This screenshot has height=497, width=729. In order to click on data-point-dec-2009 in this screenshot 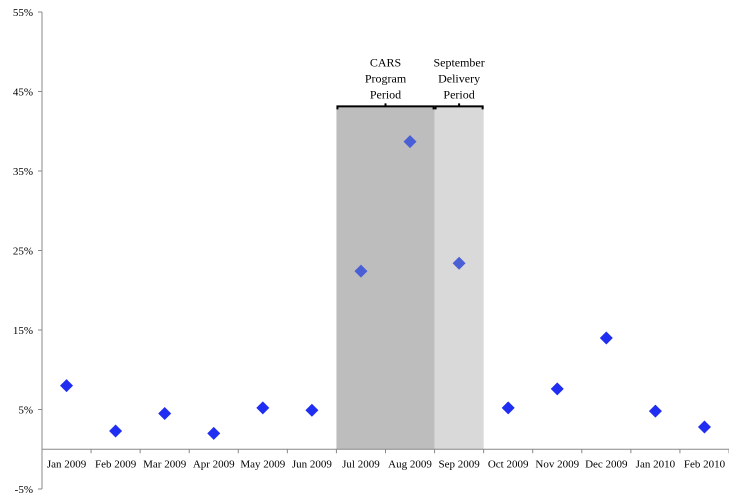, I will do `click(606, 338)`.